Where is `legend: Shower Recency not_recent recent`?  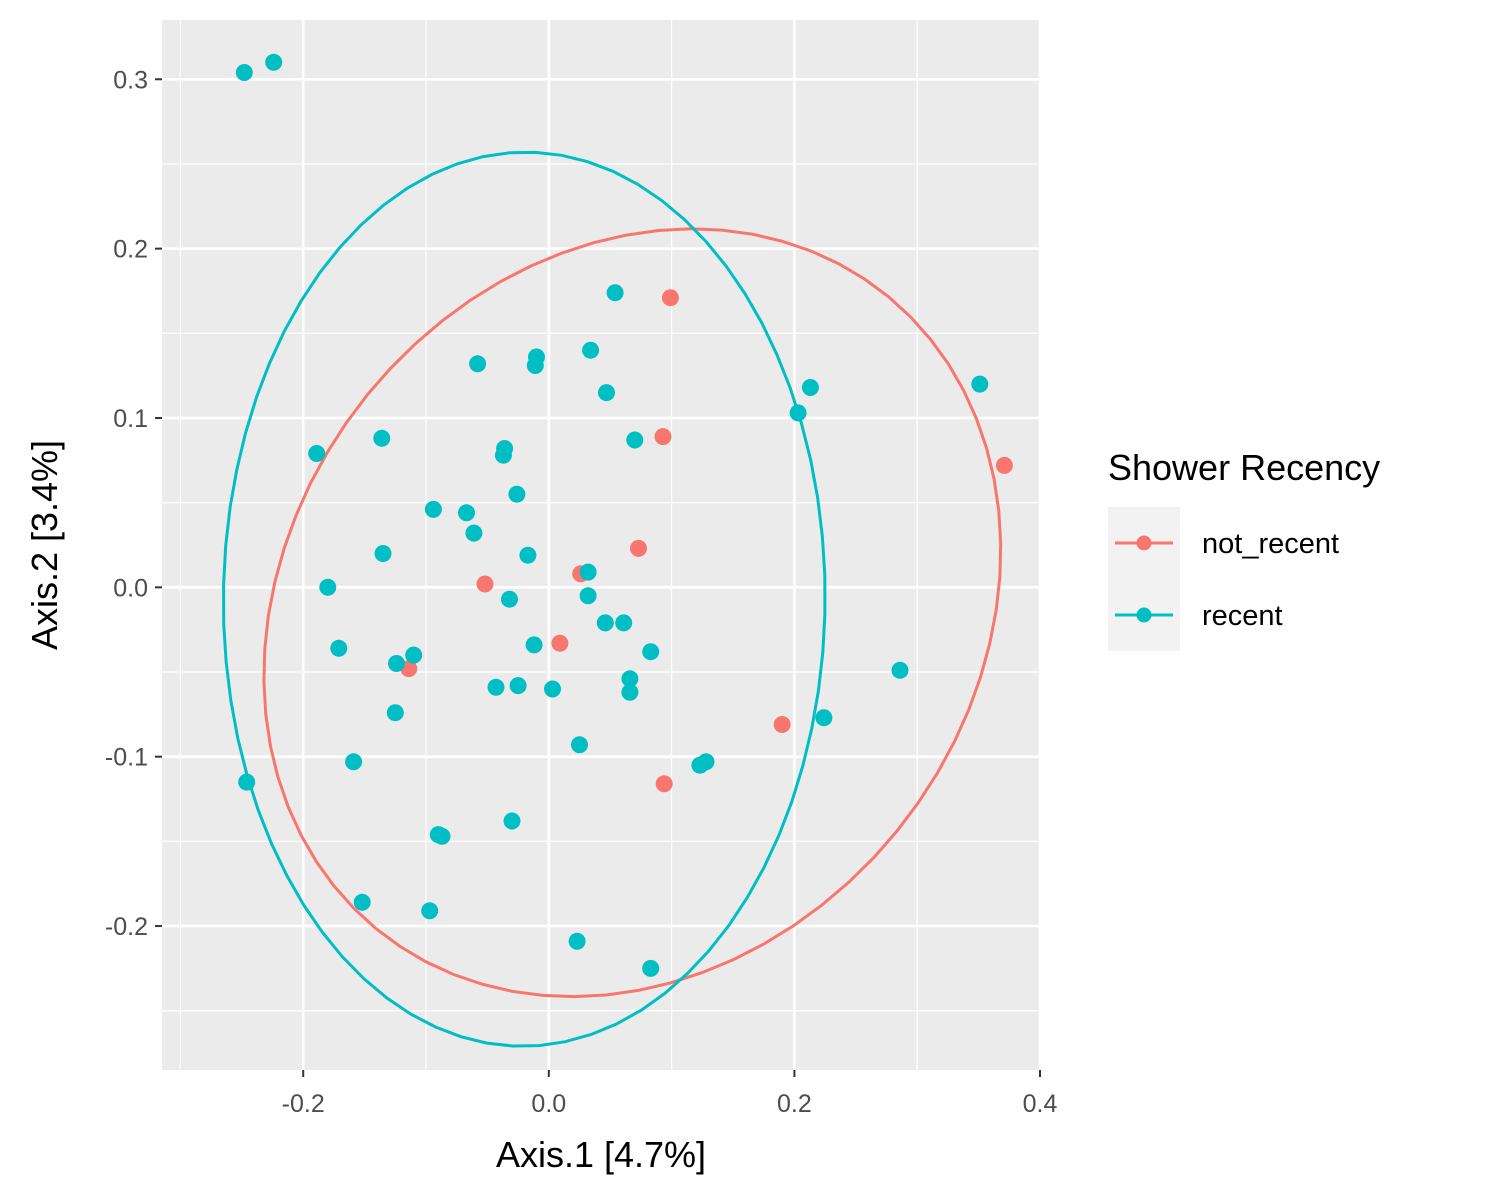
legend: Shower Recency not_recent recent is located at coordinates (1244, 549).